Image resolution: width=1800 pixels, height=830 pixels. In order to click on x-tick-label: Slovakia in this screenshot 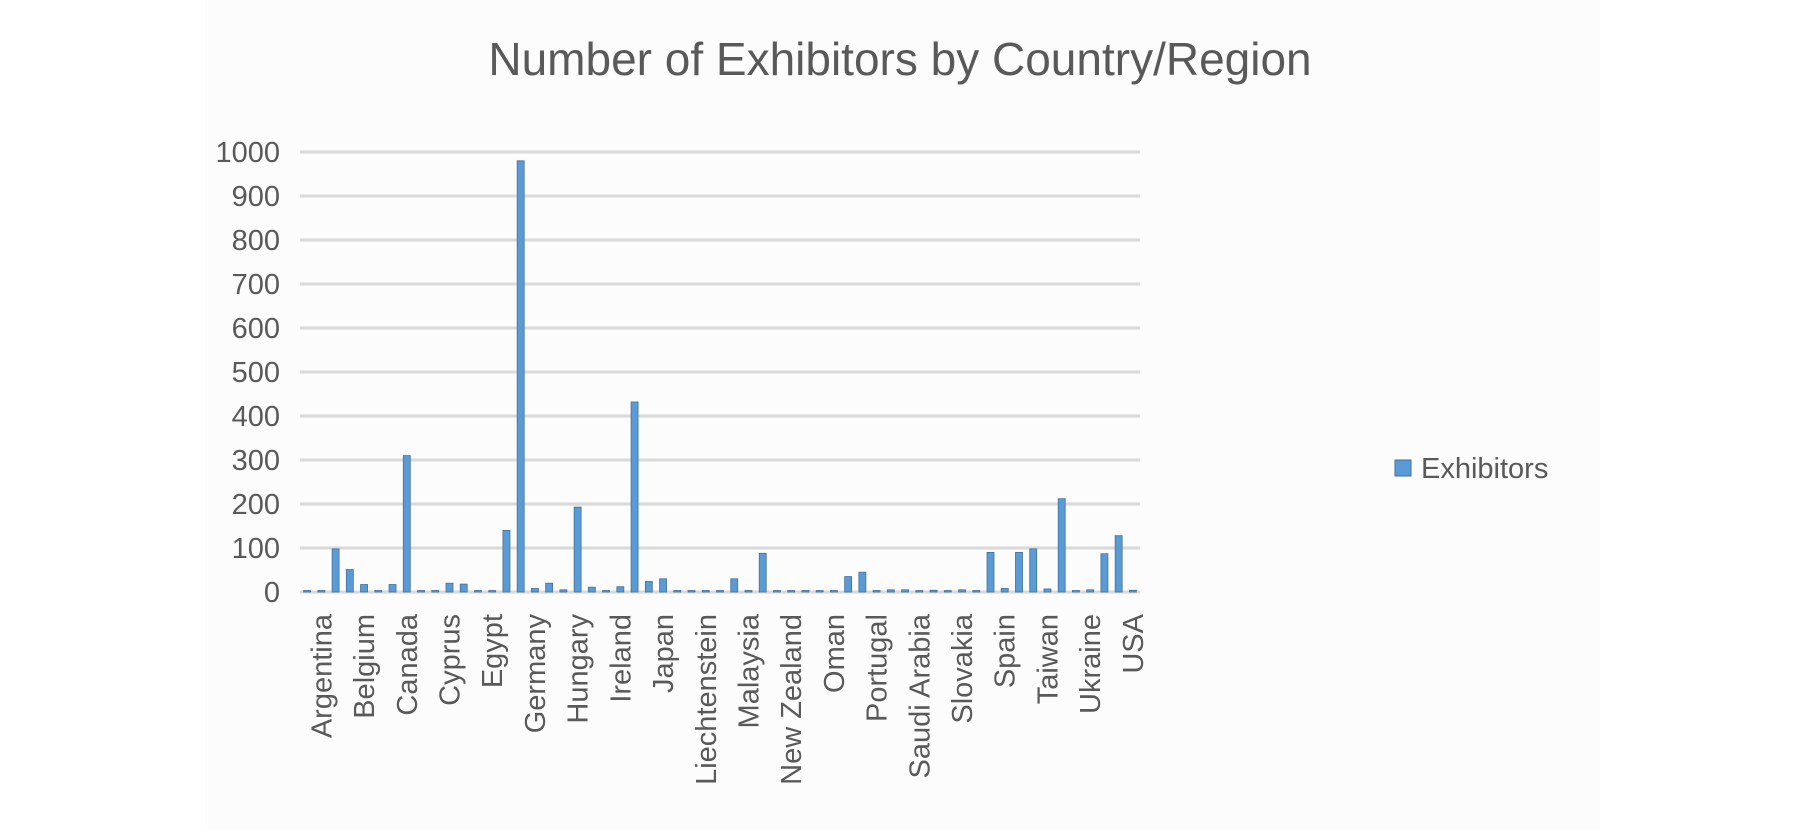, I will do `click(963, 668)`.